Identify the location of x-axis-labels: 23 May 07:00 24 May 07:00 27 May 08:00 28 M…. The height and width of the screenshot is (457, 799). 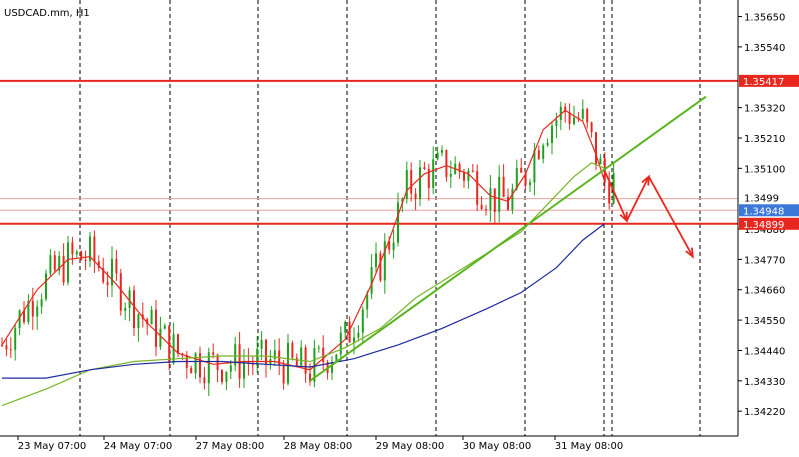
(320, 444).